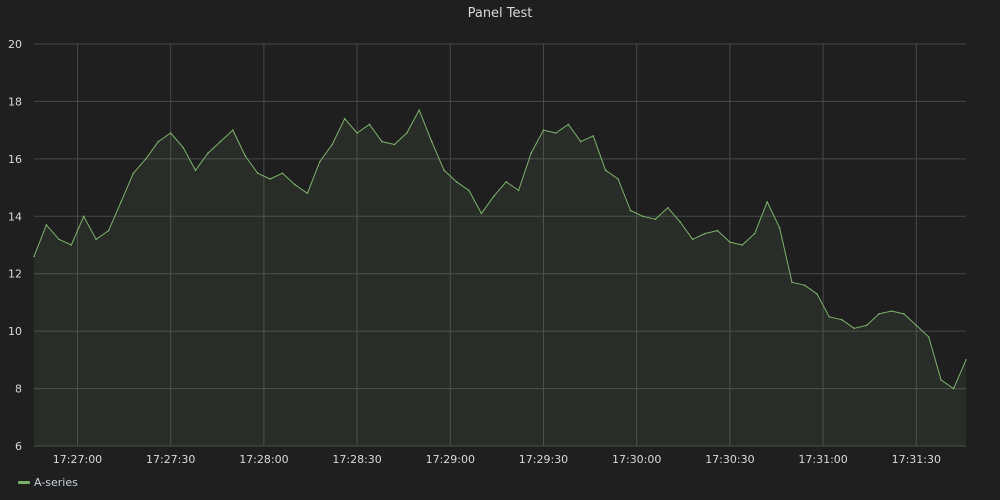 The width and height of the screenshot is (1000, 500). Describe the element at coordinates (77, 459) in the screenshot. I see `x-tick-label: 17:27:00` at that location.